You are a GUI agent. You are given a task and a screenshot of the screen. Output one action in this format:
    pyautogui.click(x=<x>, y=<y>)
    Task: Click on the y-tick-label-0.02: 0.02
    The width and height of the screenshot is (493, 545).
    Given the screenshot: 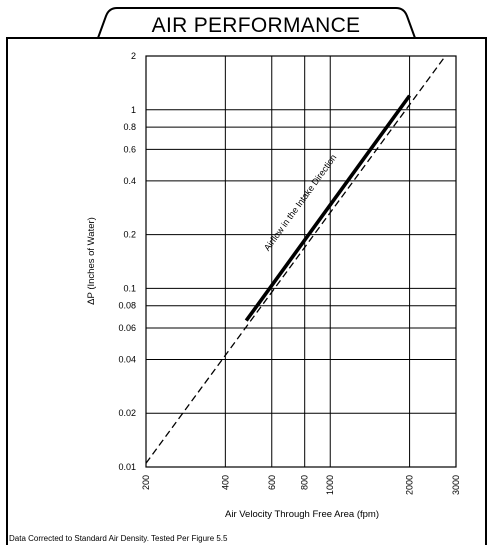 What is the action you would take?
    pyautogui.click(x=127, y=413)
    